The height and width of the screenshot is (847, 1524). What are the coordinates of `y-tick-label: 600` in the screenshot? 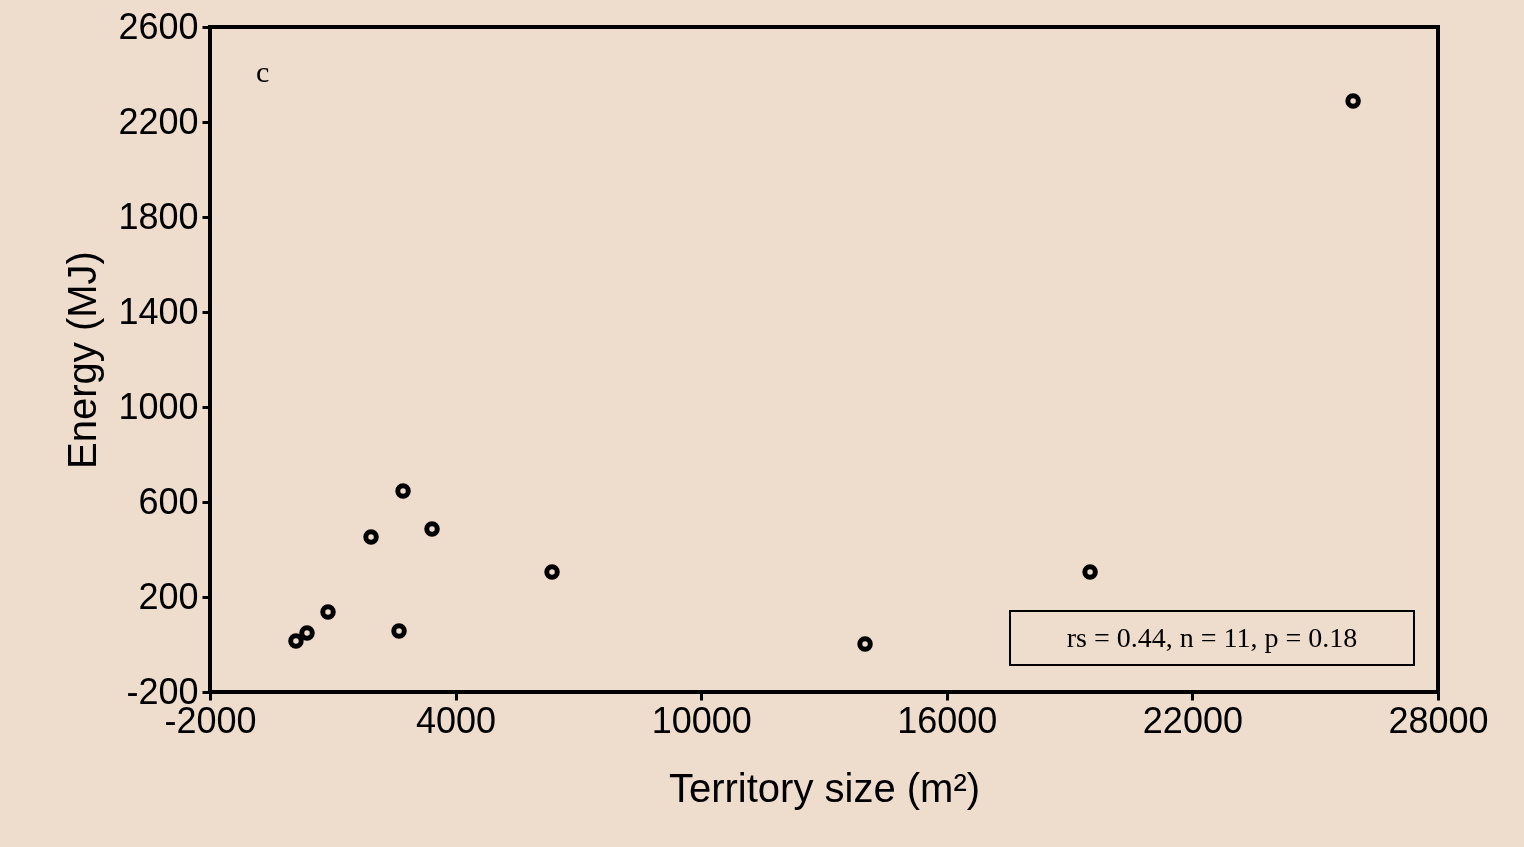 It's located at (168, 501).